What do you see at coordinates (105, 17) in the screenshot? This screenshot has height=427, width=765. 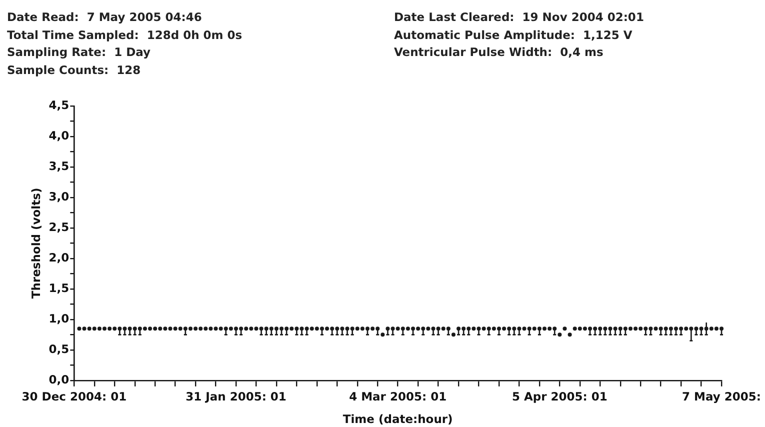 I see `text: Date Read: 7 May 2005 04:46` at bounding box center [105, 17].